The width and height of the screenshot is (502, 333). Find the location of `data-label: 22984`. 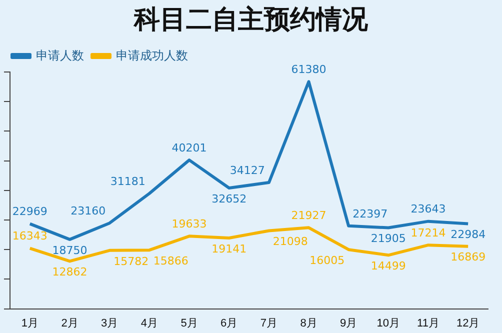

data-label: 22984 is located at coordinates (468, 235).